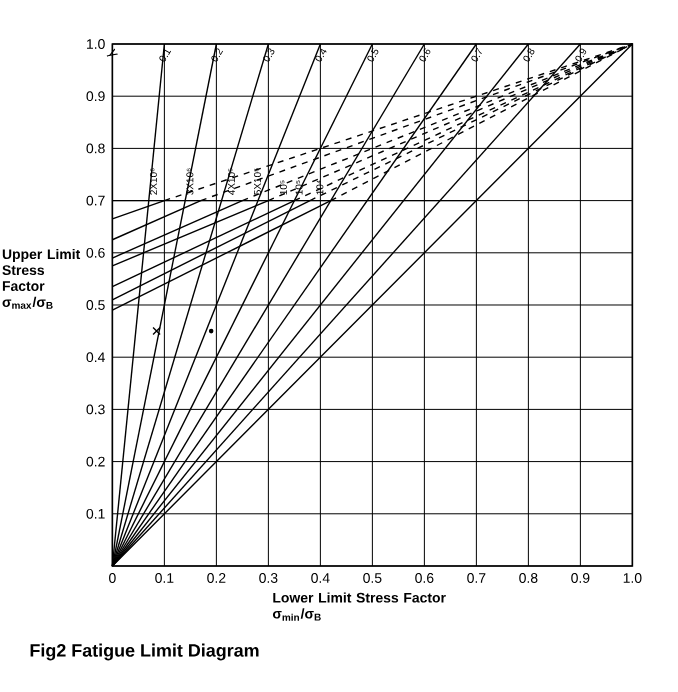  Describe the element at coordinates (144, 652) in the screenshot. I see `text: Fig2 Fatigue Limit Diagram` at that location.